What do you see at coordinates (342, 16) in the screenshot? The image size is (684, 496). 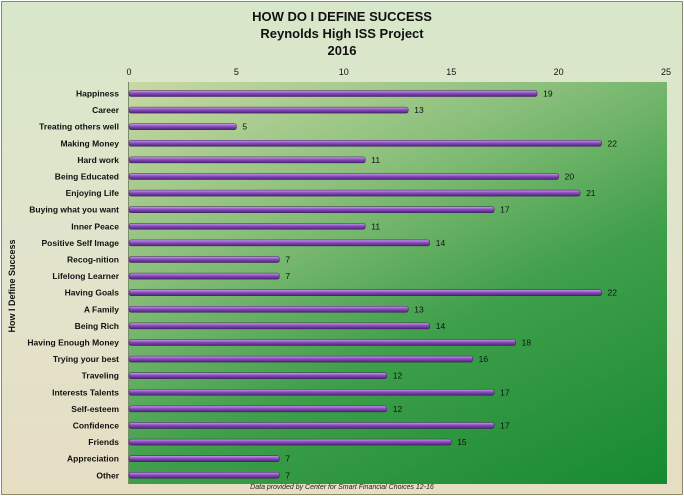 I see `chart-title: HOW DO I DEFINE SUCCESS` at bounding box center [342, 16].